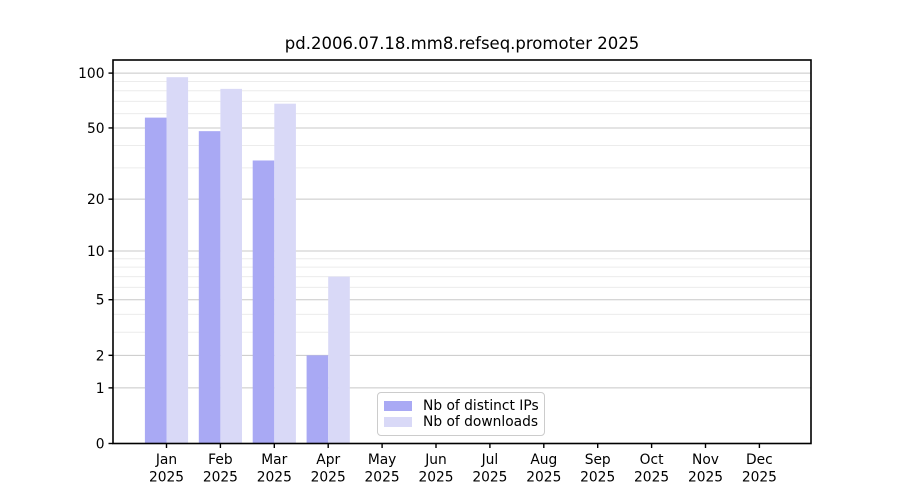 This screenshot has width=900, height=500. I want to click on y-tick-label-50: 50, so click(96, 129).